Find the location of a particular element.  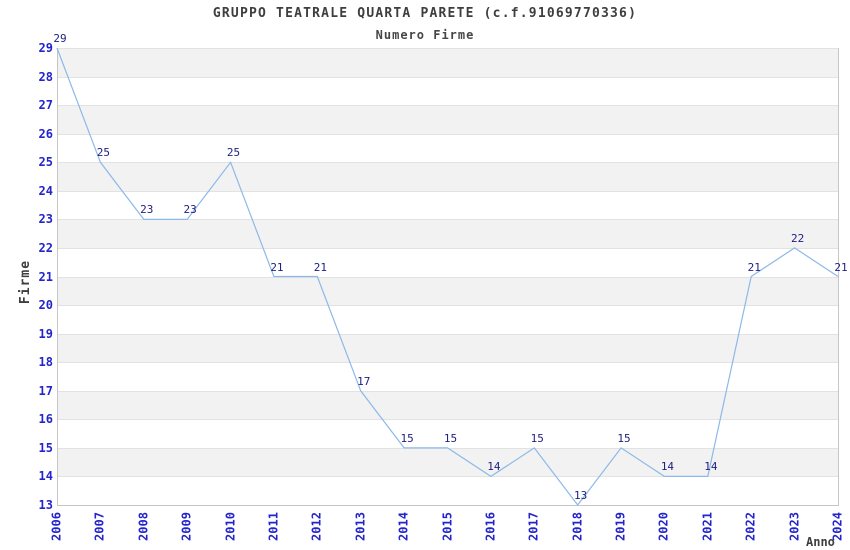

x-axis-title: Anno is located at coordinates (820, 542).